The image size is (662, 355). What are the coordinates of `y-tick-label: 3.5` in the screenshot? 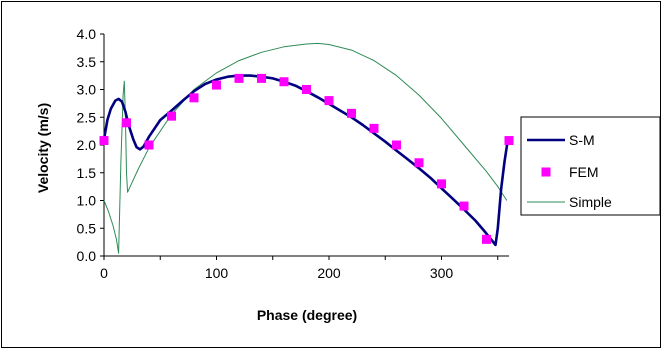 It's located at (87, 62).